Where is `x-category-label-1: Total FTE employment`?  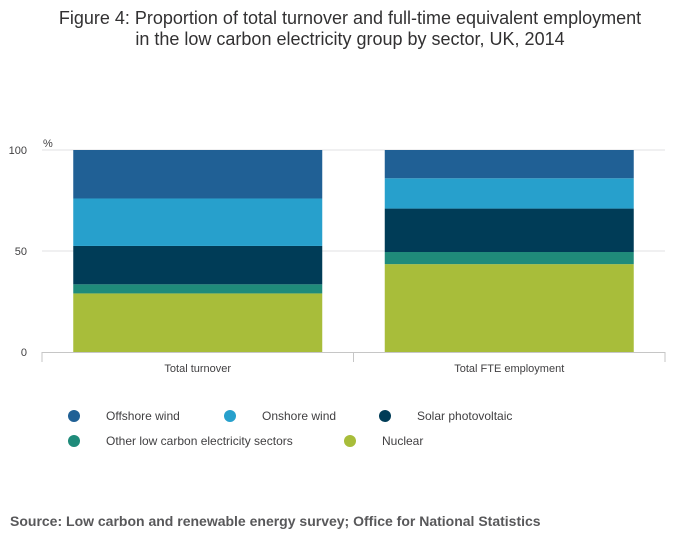 x-category-label-1: Total FTE employment is located at coordinates (509, 369).